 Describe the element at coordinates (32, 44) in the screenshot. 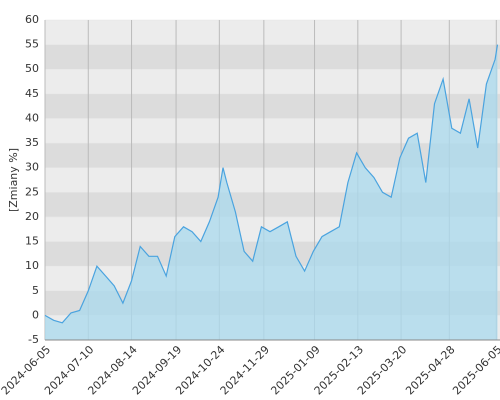

I see `y-tick-label: 55` at that location.